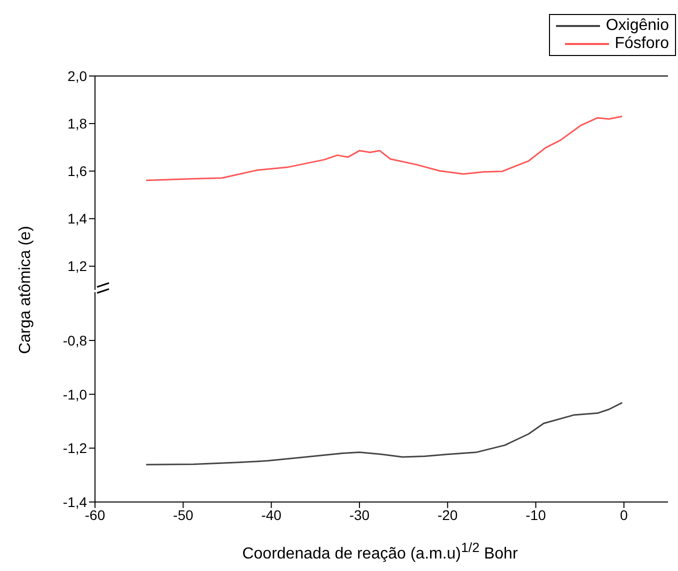 The width and height of the screenshot is (678, 571). I want to click on x-tick-label: -50, so click(183, 514).